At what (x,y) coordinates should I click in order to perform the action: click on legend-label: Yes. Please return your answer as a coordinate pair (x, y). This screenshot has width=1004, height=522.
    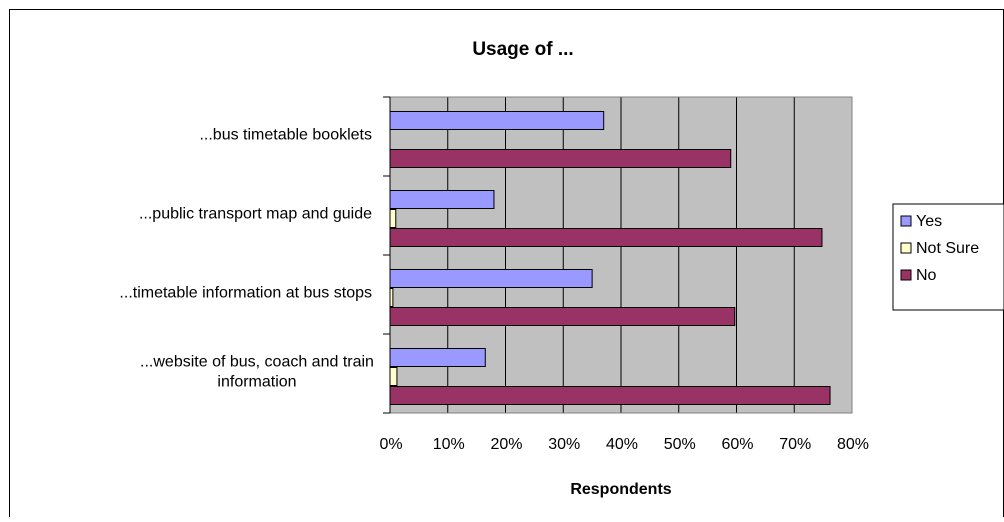
    Looking at the image, I should click on (929, 221).